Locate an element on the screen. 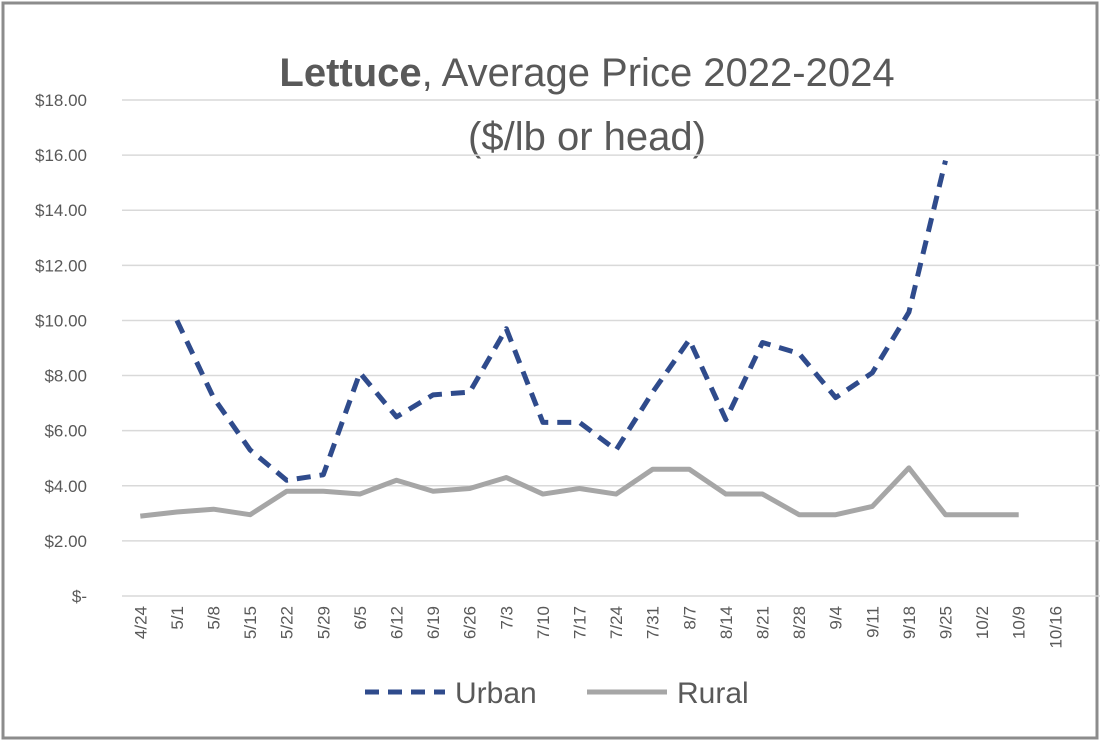 The height and width of the screenshot is (741, 1100). x-tick-label: 5/15 is located at coordinates (250, 622).